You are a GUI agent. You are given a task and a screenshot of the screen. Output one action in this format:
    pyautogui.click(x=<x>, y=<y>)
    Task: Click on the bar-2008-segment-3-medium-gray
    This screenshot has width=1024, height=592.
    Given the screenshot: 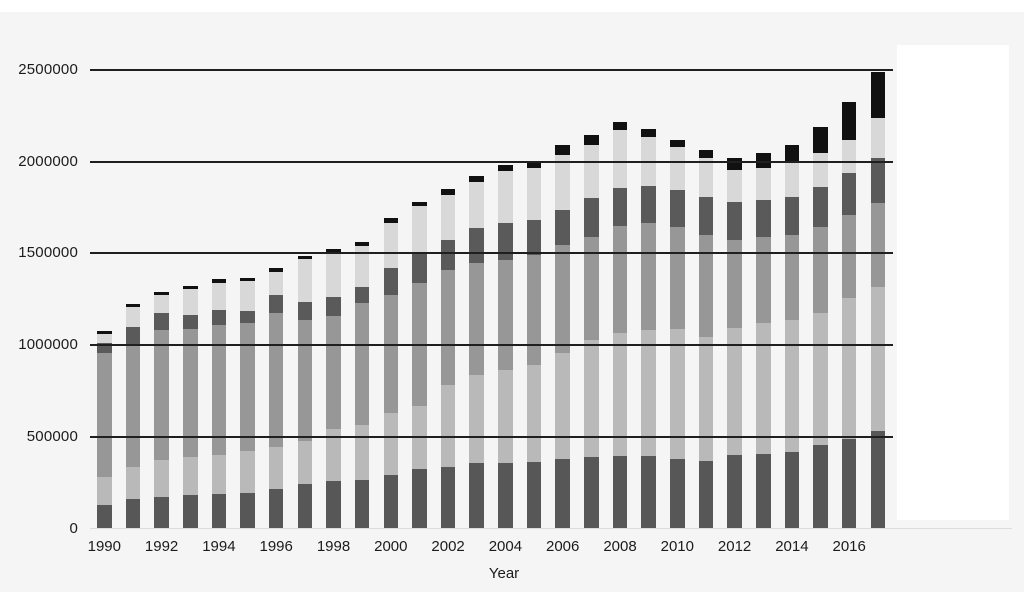 What is the action you would take?
    pyautogui.click(x=620, y=280)
    